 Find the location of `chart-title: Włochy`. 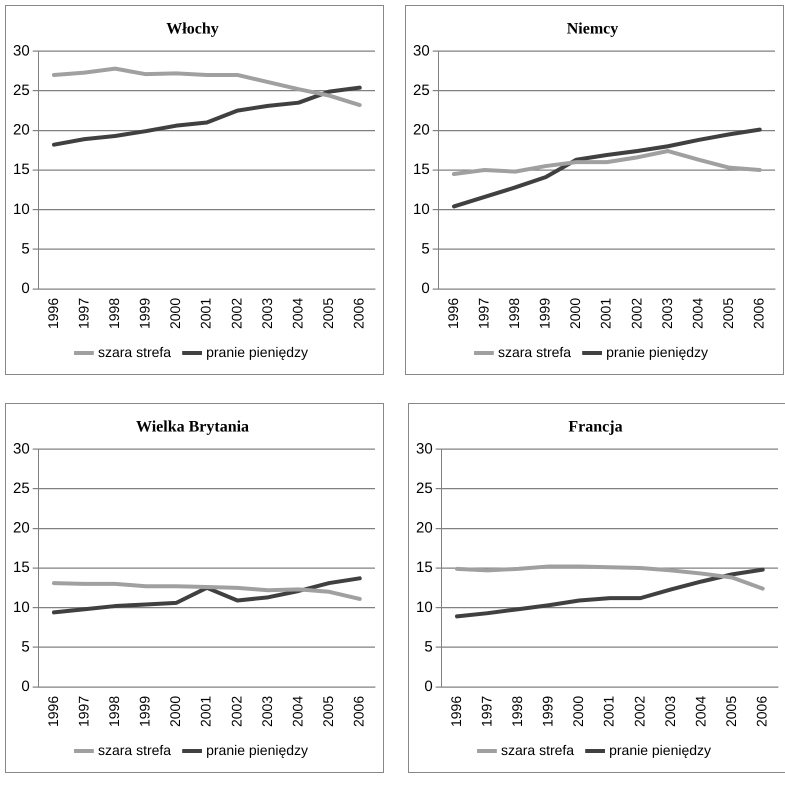

chart-title: Włochy is located at coordinates (192, 29).